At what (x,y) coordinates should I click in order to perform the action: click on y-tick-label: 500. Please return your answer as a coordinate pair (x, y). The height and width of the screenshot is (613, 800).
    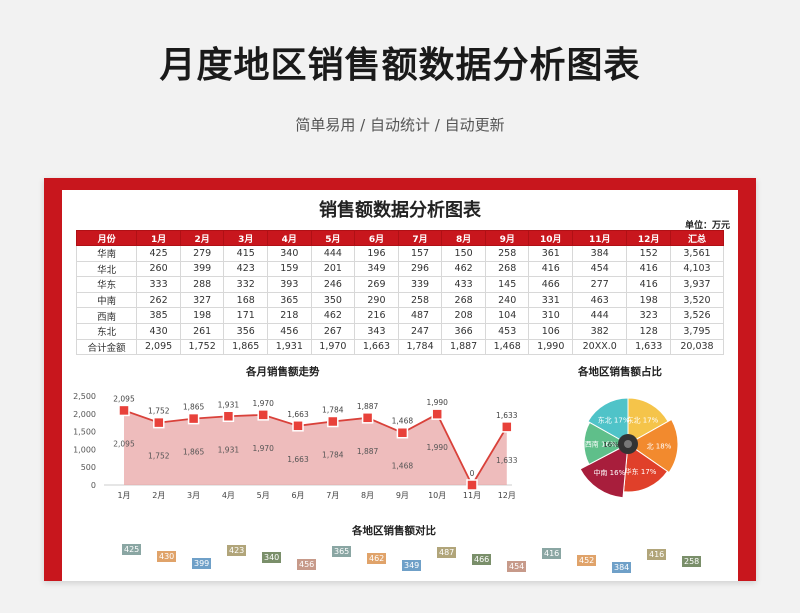
    Looking at the image, I should click on (88, 467).